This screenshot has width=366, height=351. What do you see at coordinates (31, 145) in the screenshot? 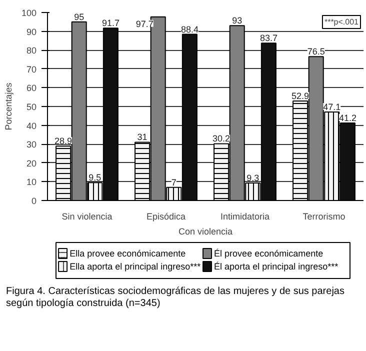
I see `y-tick-label: 30` at bounding box center [31, 145].